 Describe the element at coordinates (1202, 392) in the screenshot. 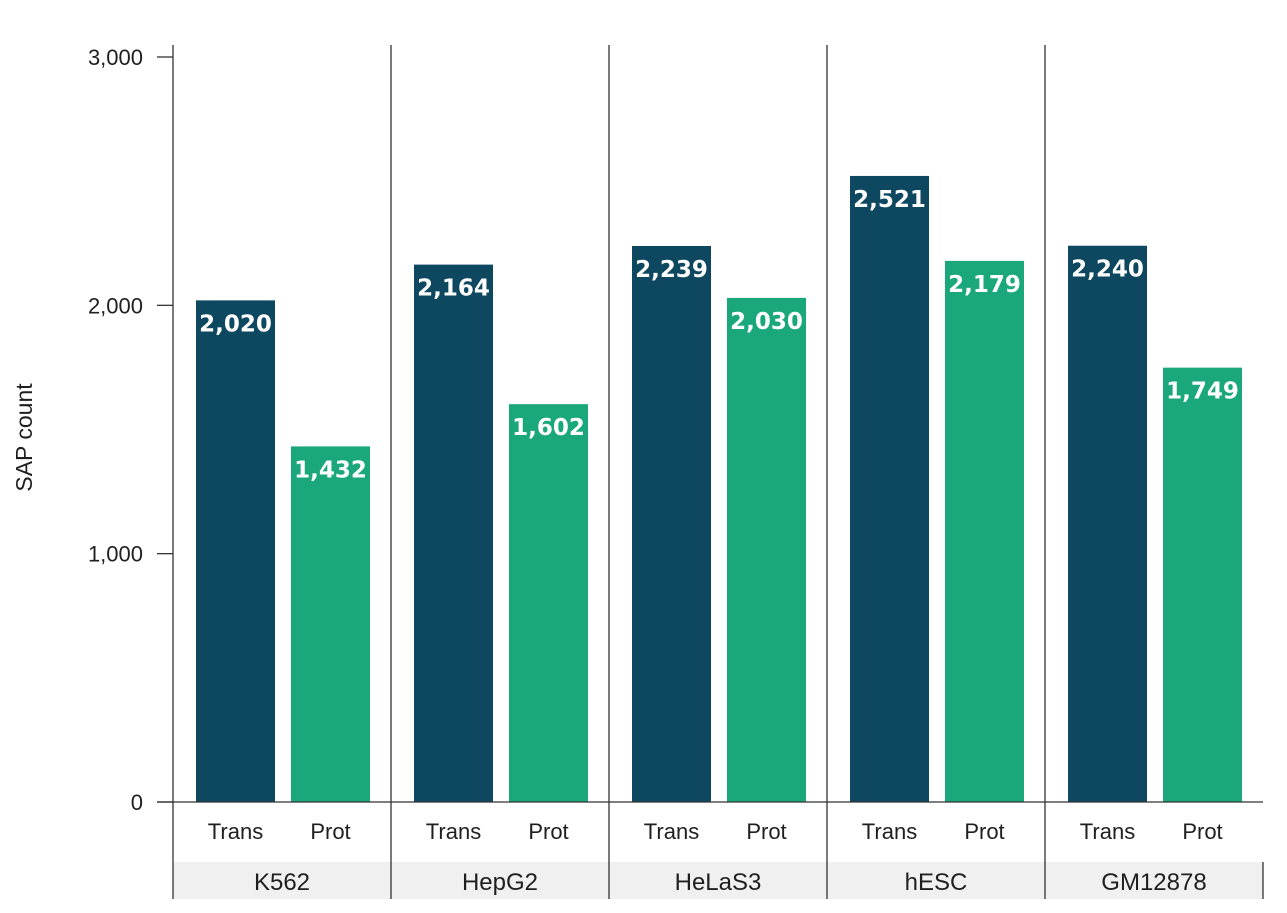

I see `bar-value-label: 1,749` at that location.